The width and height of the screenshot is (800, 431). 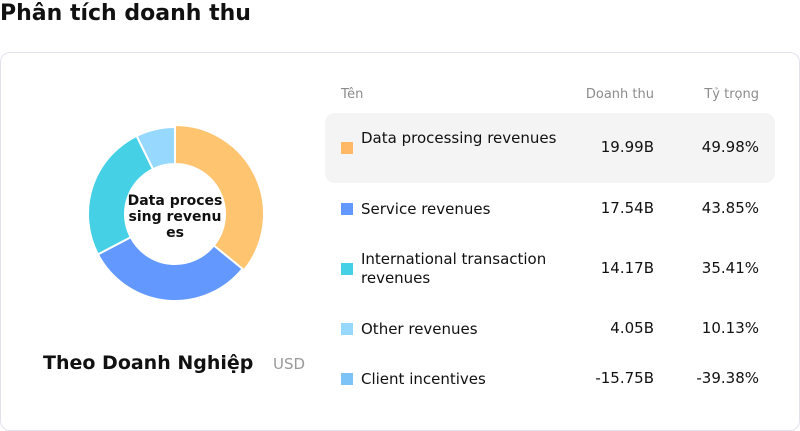 What do you see at coordinates (426, 208) in the screenshot?
I see `row-name: Service revenues` at bounding box center [426, 208].